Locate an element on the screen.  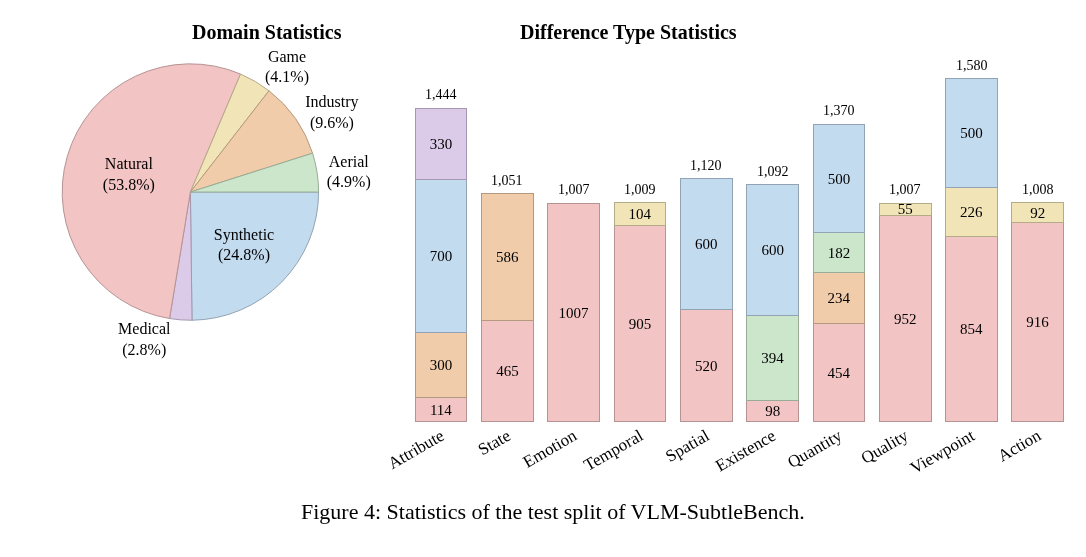
data-label: 394 is located at coordinates (773, 357).